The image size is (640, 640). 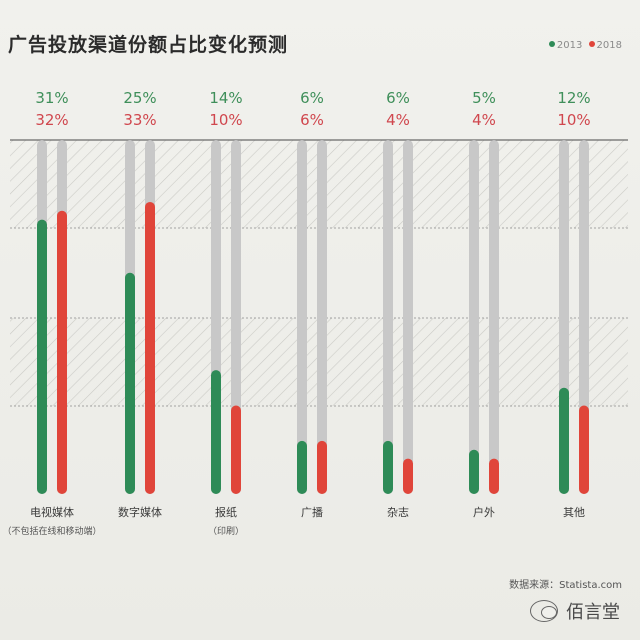 I want to click on watermark: 佰言堂, so click(x=575, y=611).